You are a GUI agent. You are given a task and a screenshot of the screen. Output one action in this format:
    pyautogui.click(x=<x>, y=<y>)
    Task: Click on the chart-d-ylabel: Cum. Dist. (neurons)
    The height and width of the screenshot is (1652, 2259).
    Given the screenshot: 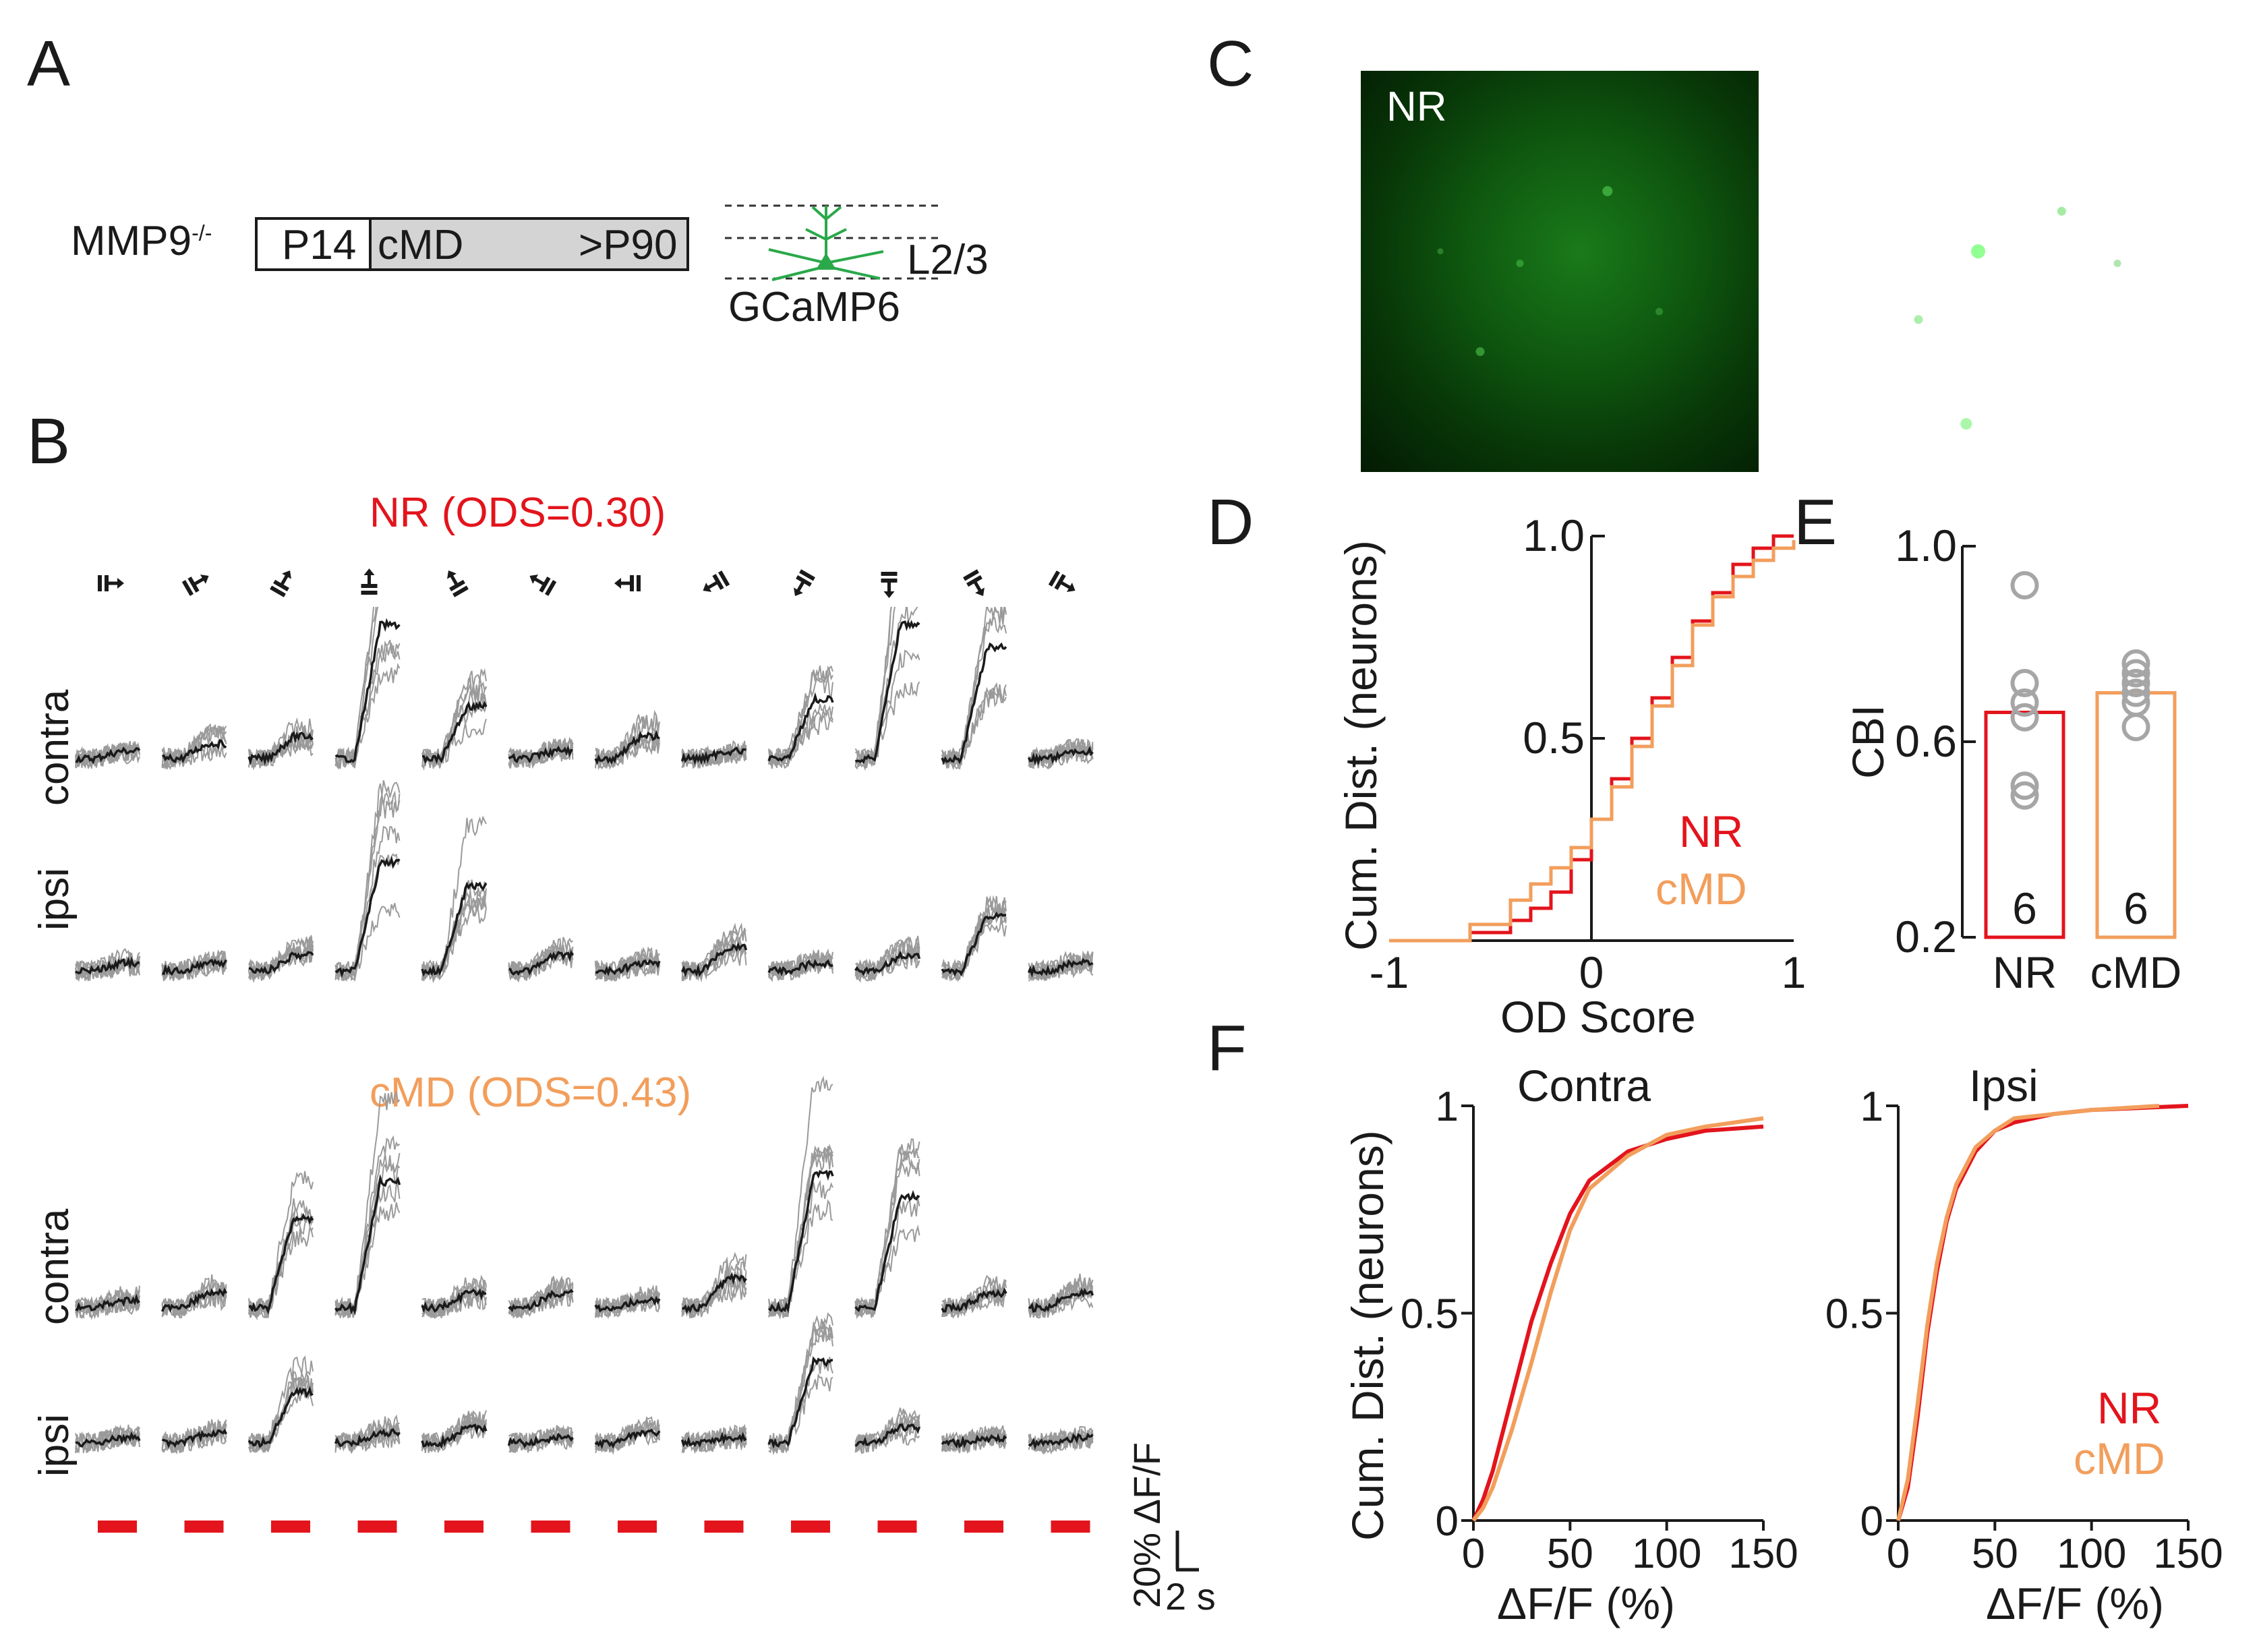 What is the action you would take?
    pyautogui.click(x=1361, y=745)
    